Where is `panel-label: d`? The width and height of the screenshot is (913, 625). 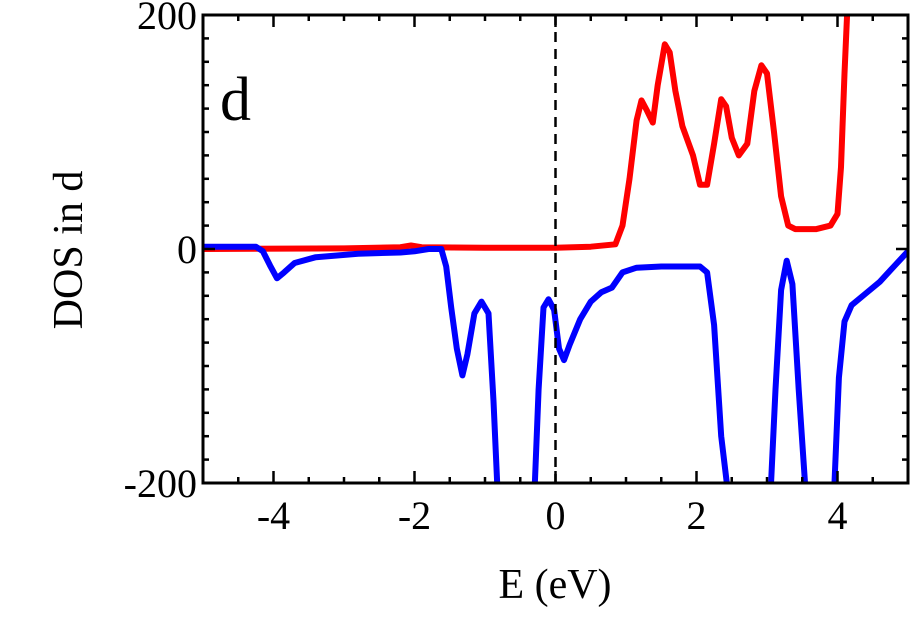
panel-label: d is located at coordinates (235, 100).